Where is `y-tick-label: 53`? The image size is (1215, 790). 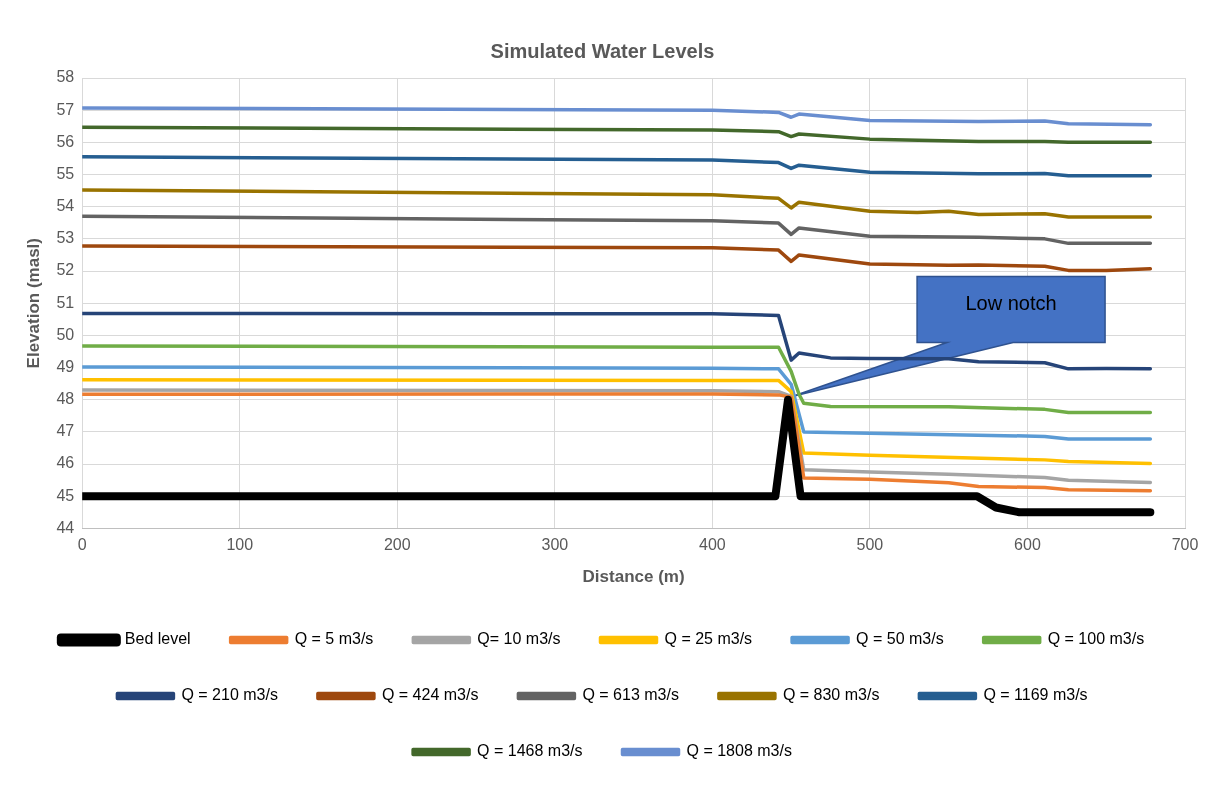
y-tick-label: 53 is located at coordinates (65, 238).